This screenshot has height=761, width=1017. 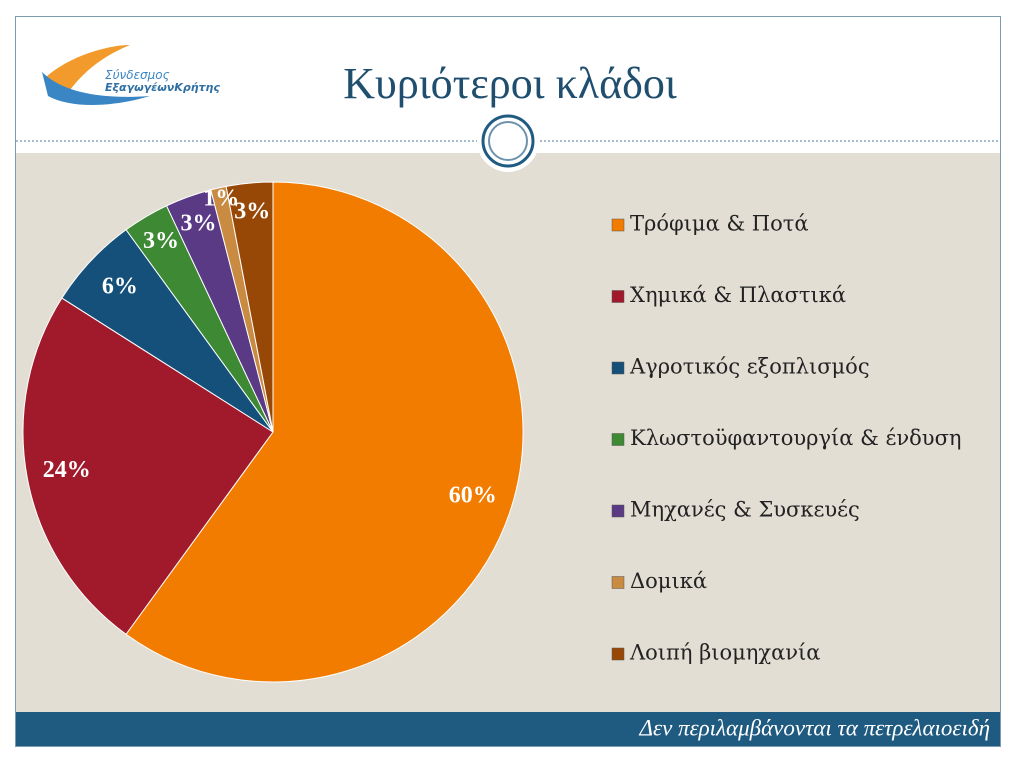 I want to click on chart-title: Κυριότεροι κλάδοι, so click(x=510, y=83).